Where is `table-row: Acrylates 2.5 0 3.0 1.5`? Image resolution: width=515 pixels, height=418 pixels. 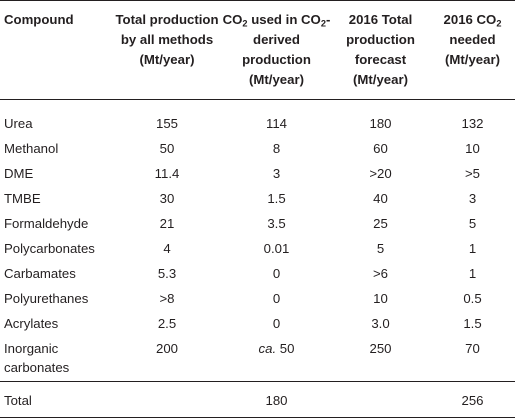
table-row: Acrylates 2.5 0 3.0 1.5 is located at coordinates (257, 324).